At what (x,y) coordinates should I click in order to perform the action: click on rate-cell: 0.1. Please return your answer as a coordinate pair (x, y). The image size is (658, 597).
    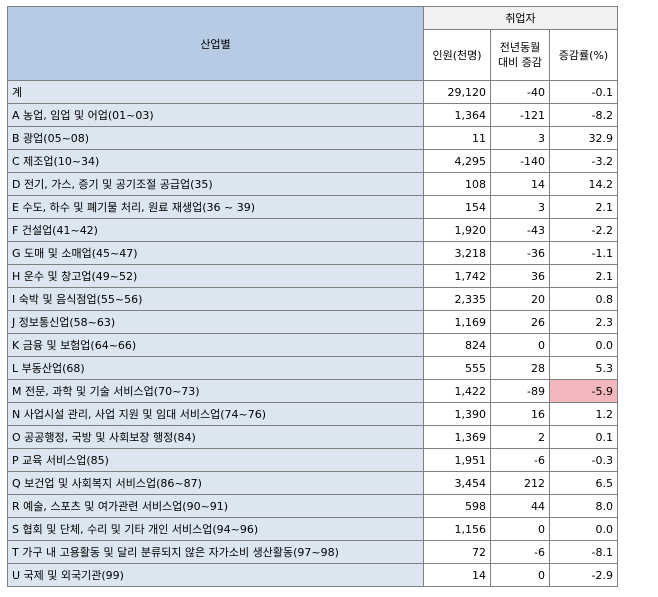
    Looking at the image, I should click on (583, 437).